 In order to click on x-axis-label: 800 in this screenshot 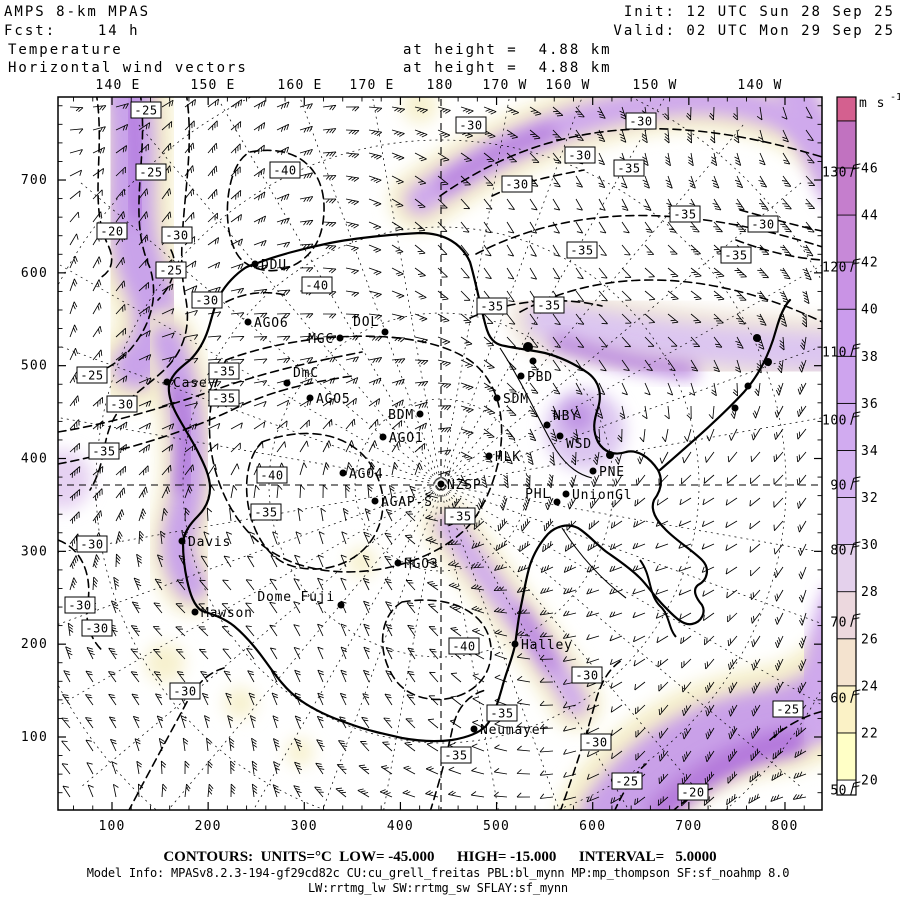, I will do `click(784, 826)`.